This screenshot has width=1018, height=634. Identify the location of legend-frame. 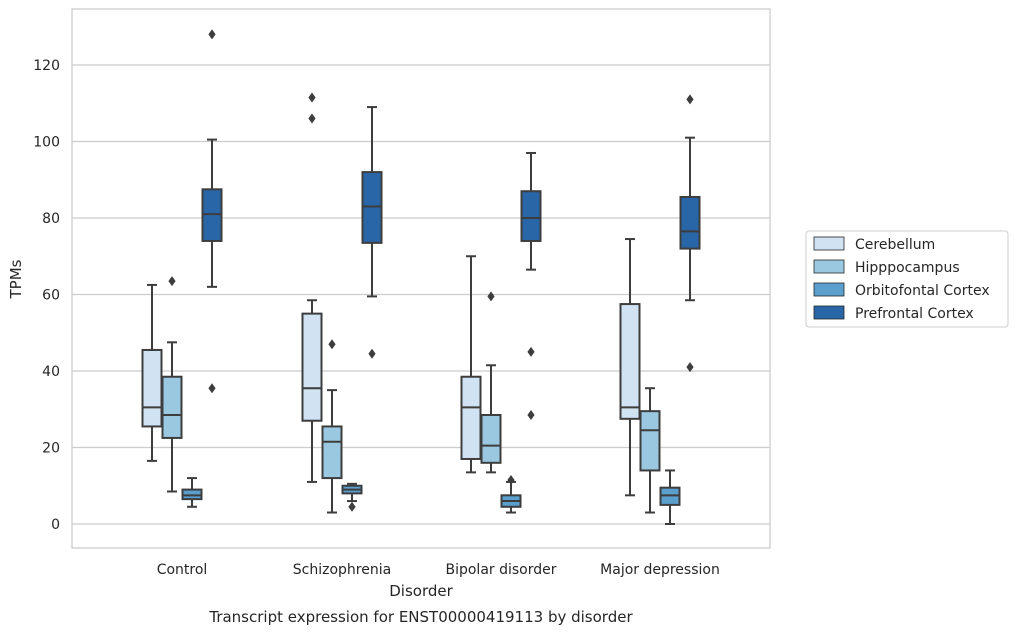
(907, 279).